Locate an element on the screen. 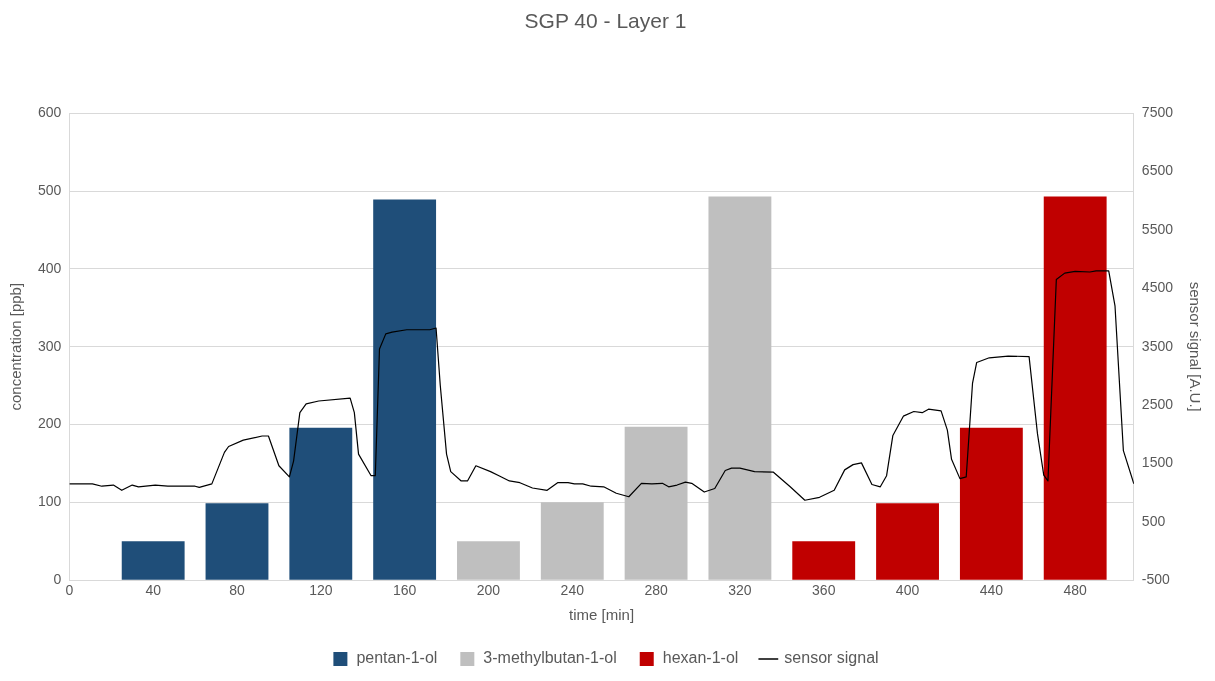 The image size is (1215, 681). x-tick-label: 360 is located at coordinates (824, 590).